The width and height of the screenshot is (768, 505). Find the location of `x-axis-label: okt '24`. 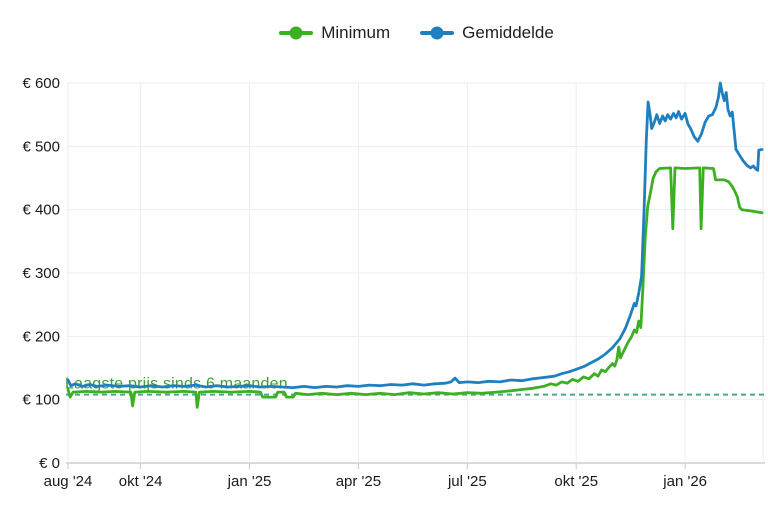

x-axis-label: okt '24 is located at coordinates (141, 481).